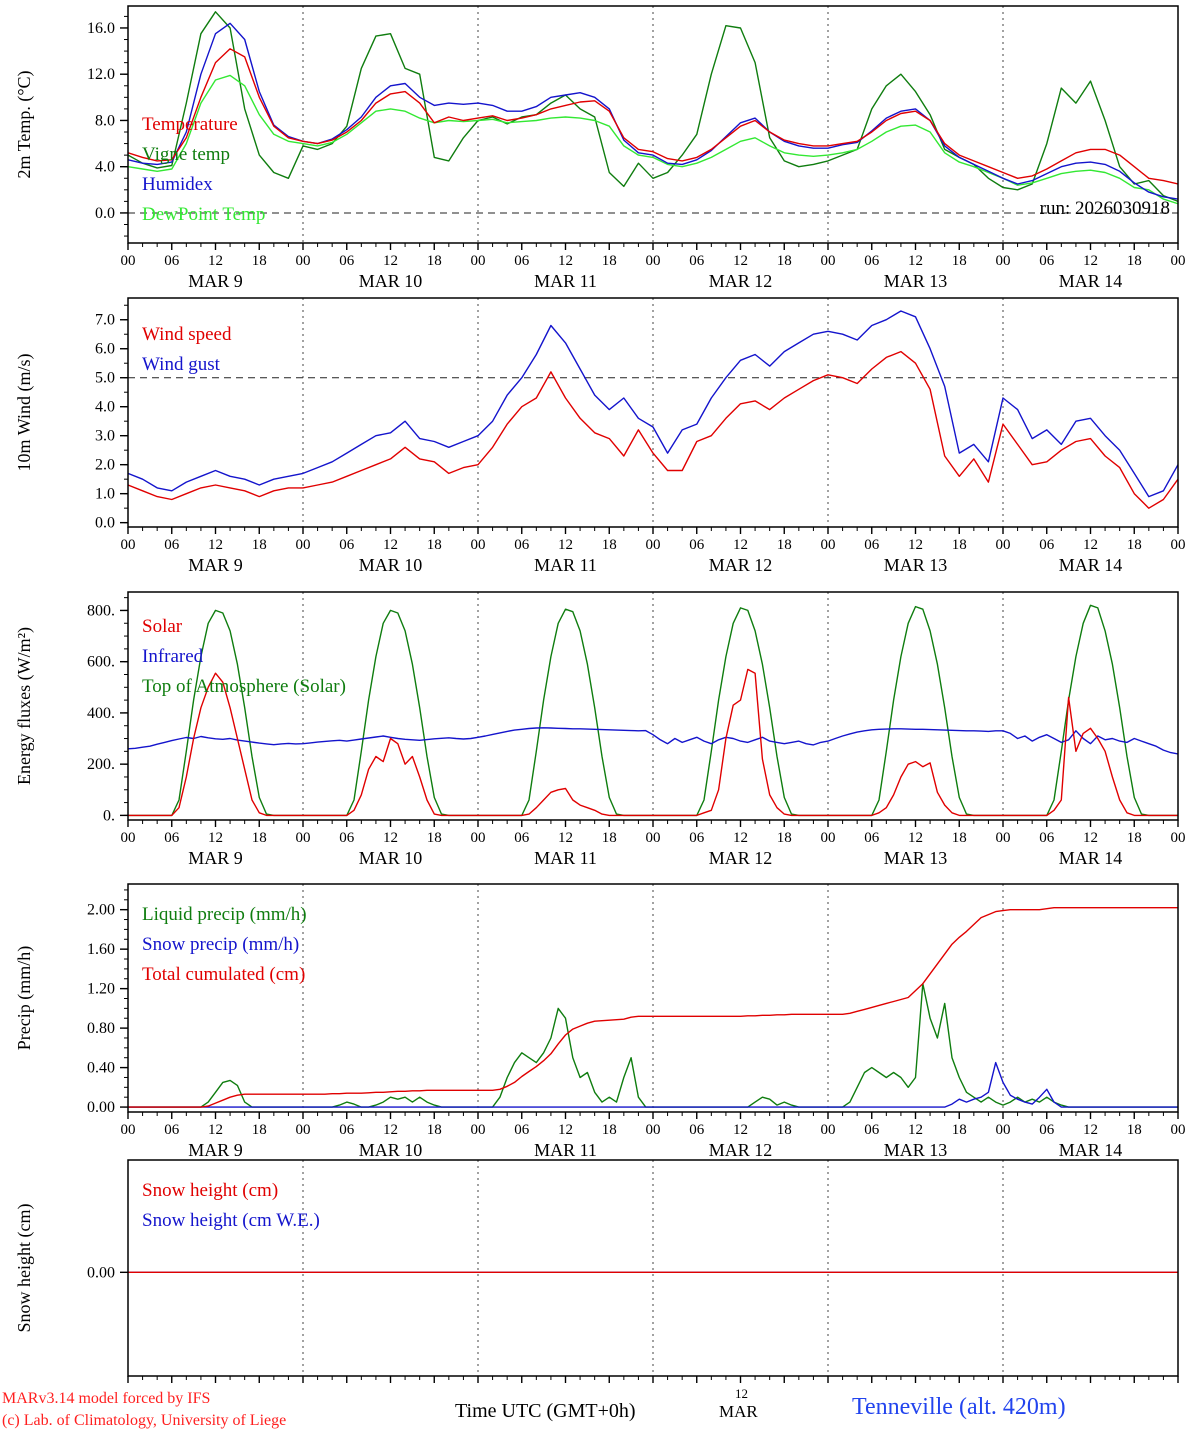 The image size is (1194, 1440). I want to click on y-tick-label: 0.00, so click(101, 1272).